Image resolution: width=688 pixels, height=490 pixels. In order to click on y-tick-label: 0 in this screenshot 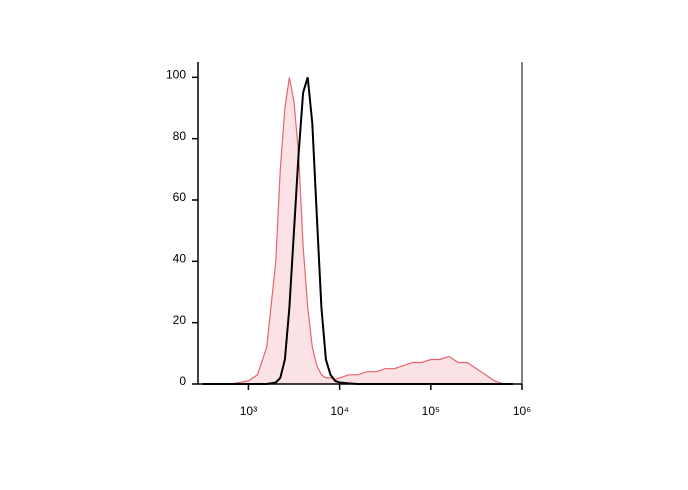, I will do `click(182, 381)`.